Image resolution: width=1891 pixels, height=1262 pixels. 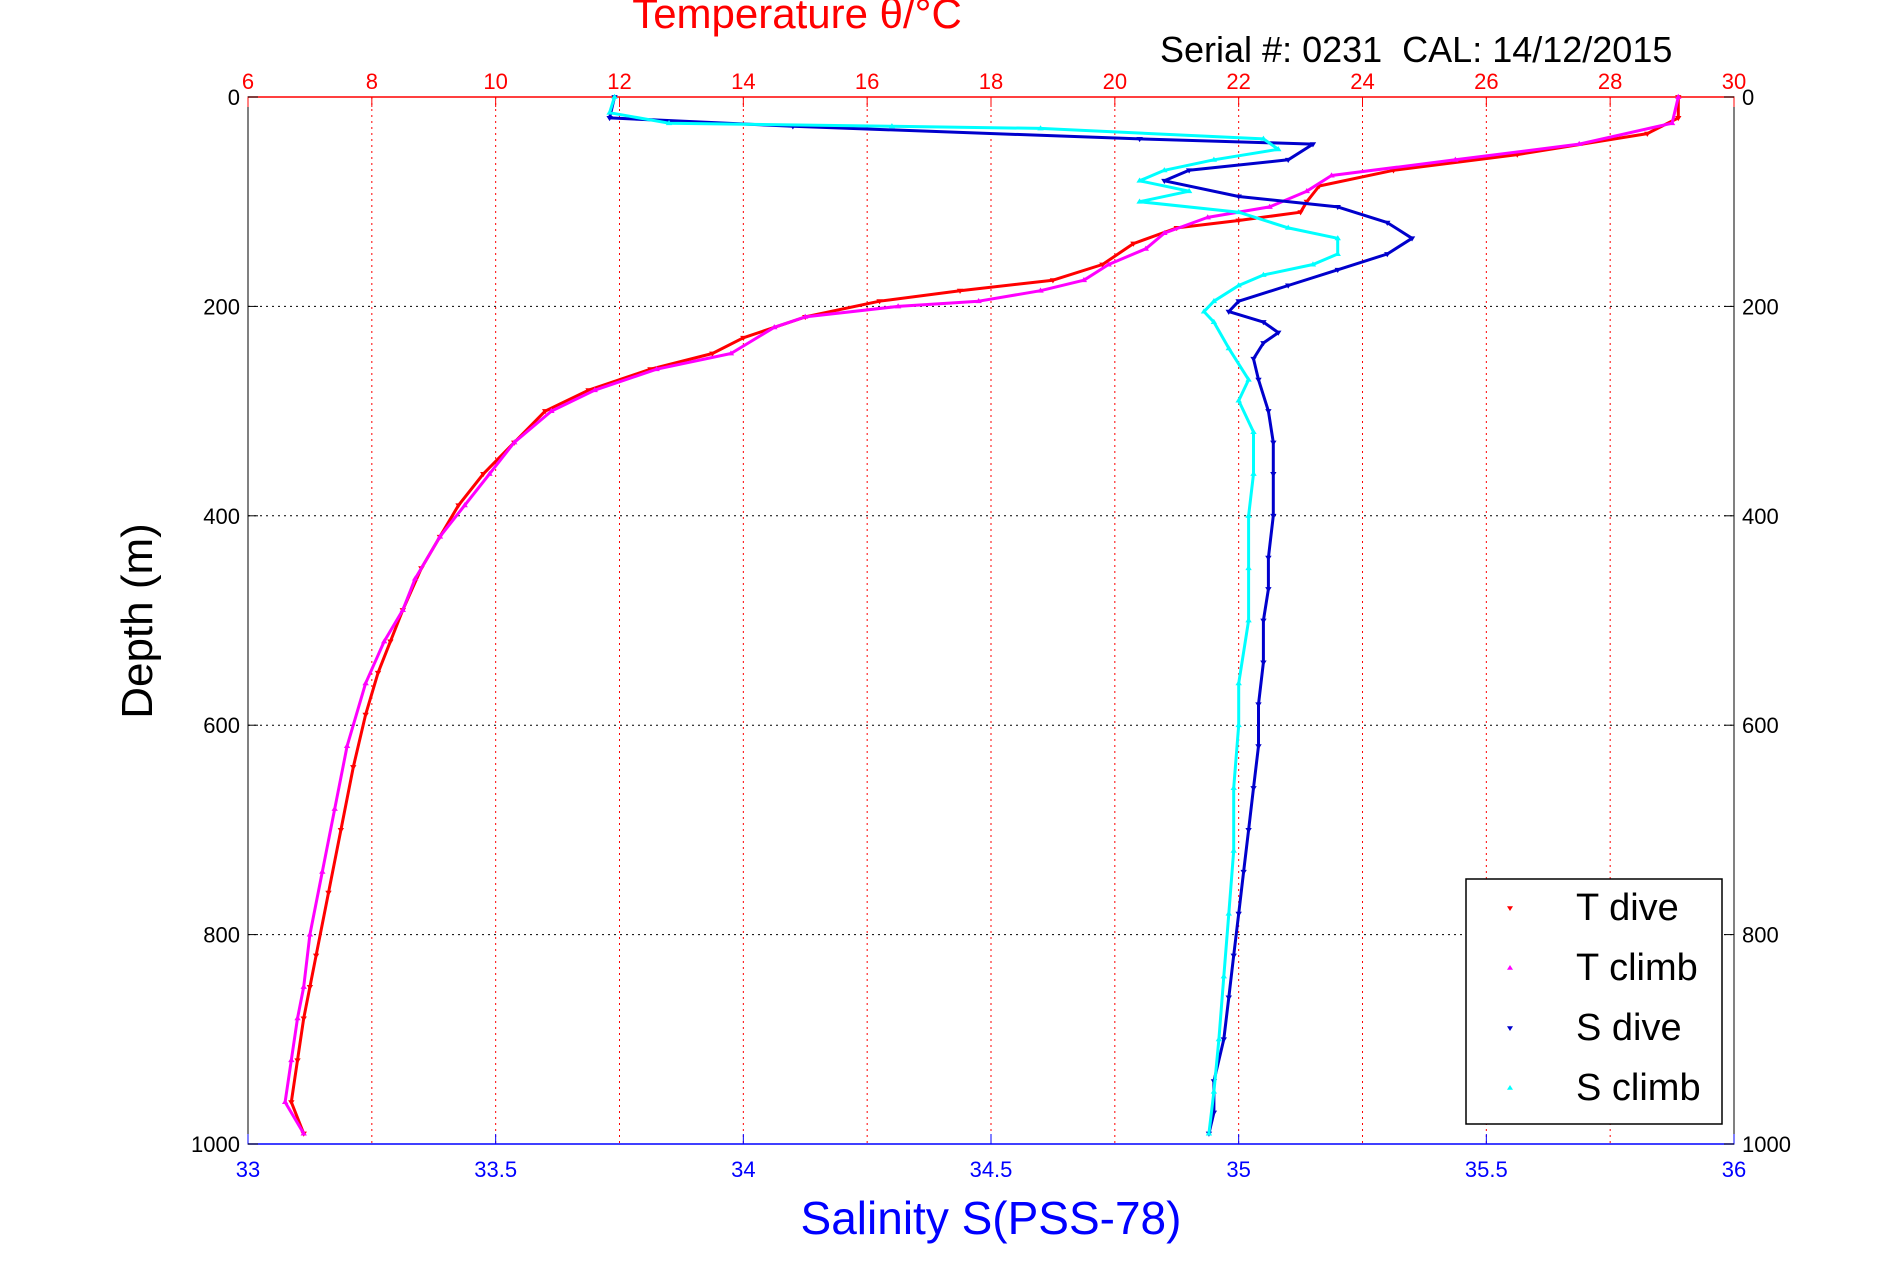 What do you see at coordinates (234, 97) in the screenshot?
I see `depth-tick-label-left: 0` at bounding box center [234, 97].